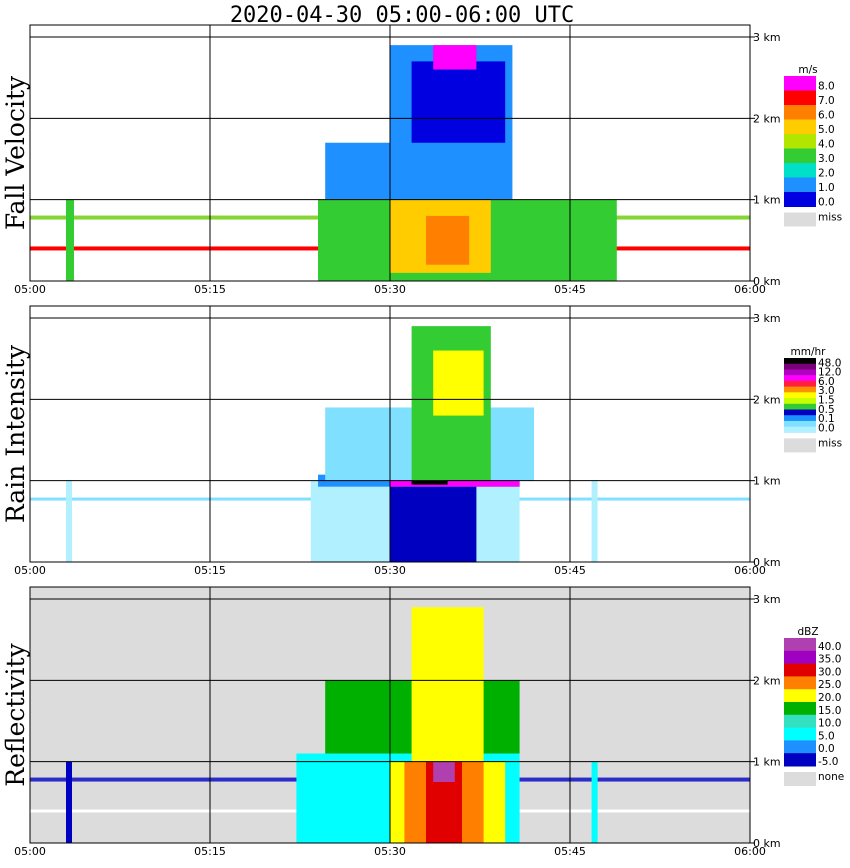 This screenshot has height=868, width=850. Describe the element at coordinates (829, 698) in the screenshot. I see `legend-level: 20.0` at that location.